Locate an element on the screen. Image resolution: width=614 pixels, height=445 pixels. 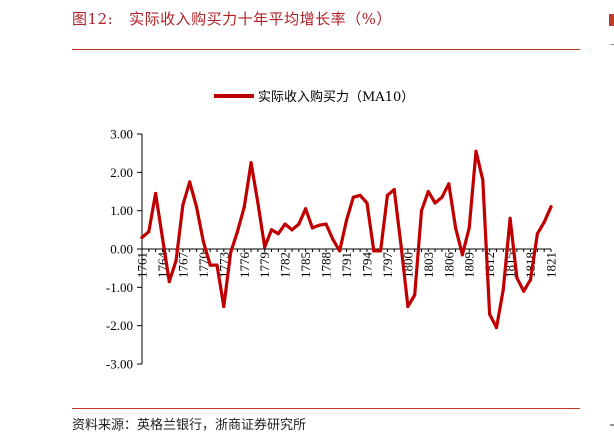
adjacent-figure-edge is located at coordinates (611, 20).